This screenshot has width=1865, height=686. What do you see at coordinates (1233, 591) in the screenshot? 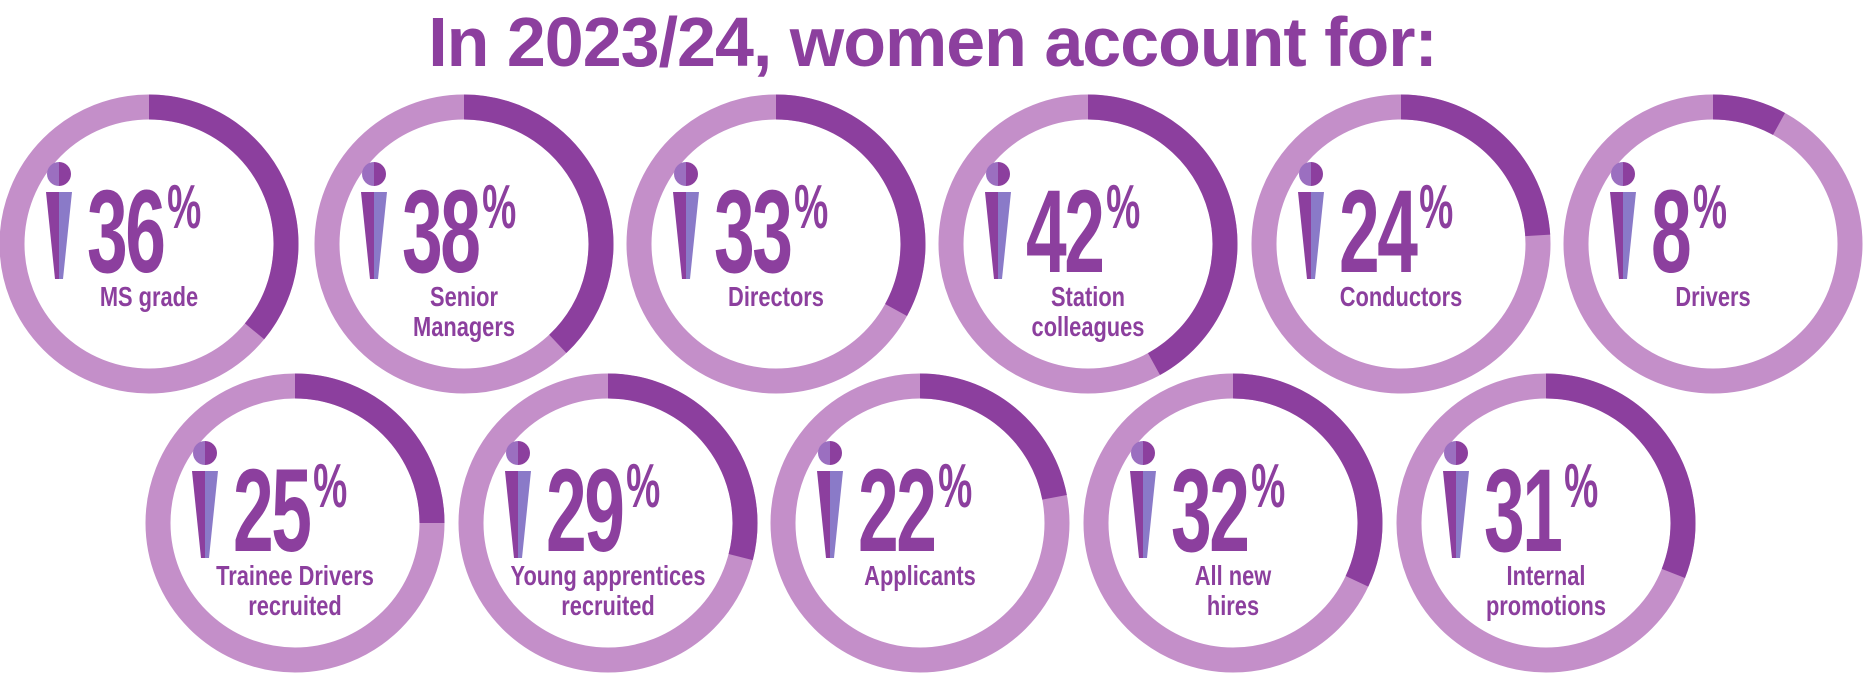
I see `category-label: All new hires` at bounding box center [1233, 591].